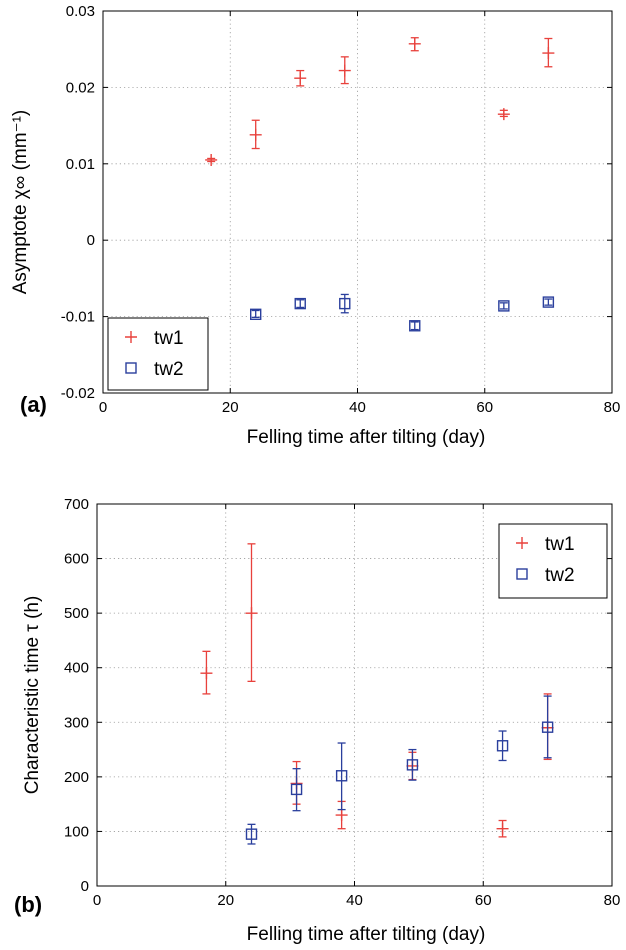 The image size is (626, 950). I want to click on series-tw1, so click(380, 101).